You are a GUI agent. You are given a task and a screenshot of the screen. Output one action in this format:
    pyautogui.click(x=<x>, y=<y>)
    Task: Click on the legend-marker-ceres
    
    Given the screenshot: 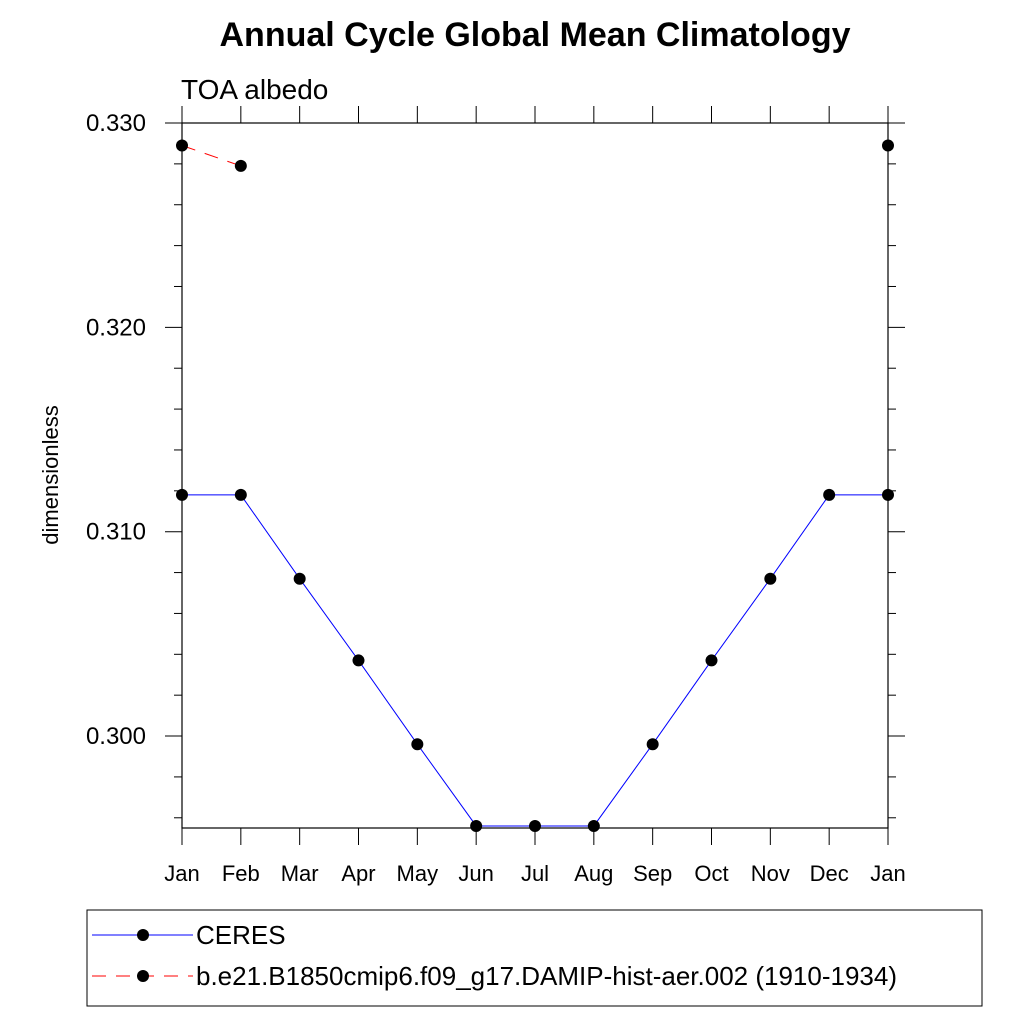 What is the action you would take?
    pyautogui.click(x=143, y=935)
    